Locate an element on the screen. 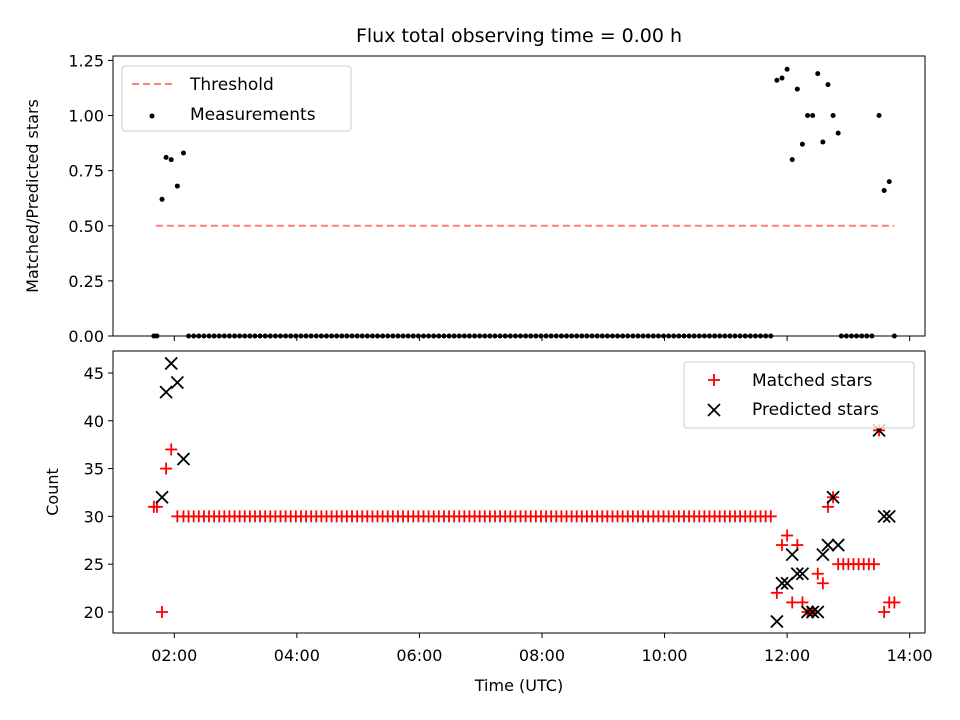 This screenshot has width=960, height=720. bottom-xtick-label: 14:00 is located at coordinates (910, 655).